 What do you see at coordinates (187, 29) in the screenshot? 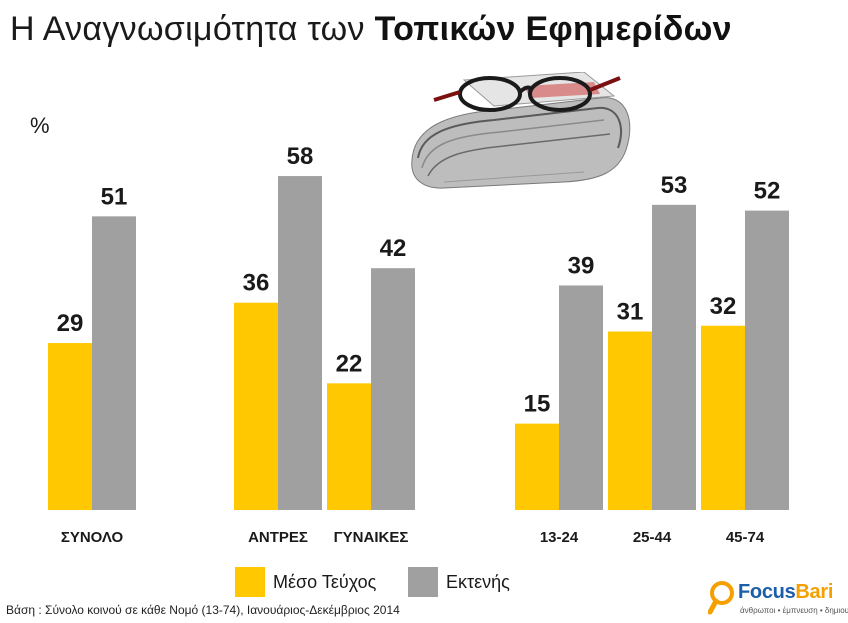
I see `title-regular: Η Αναγνωσιμότητα των` at bounding box center [187, 29].